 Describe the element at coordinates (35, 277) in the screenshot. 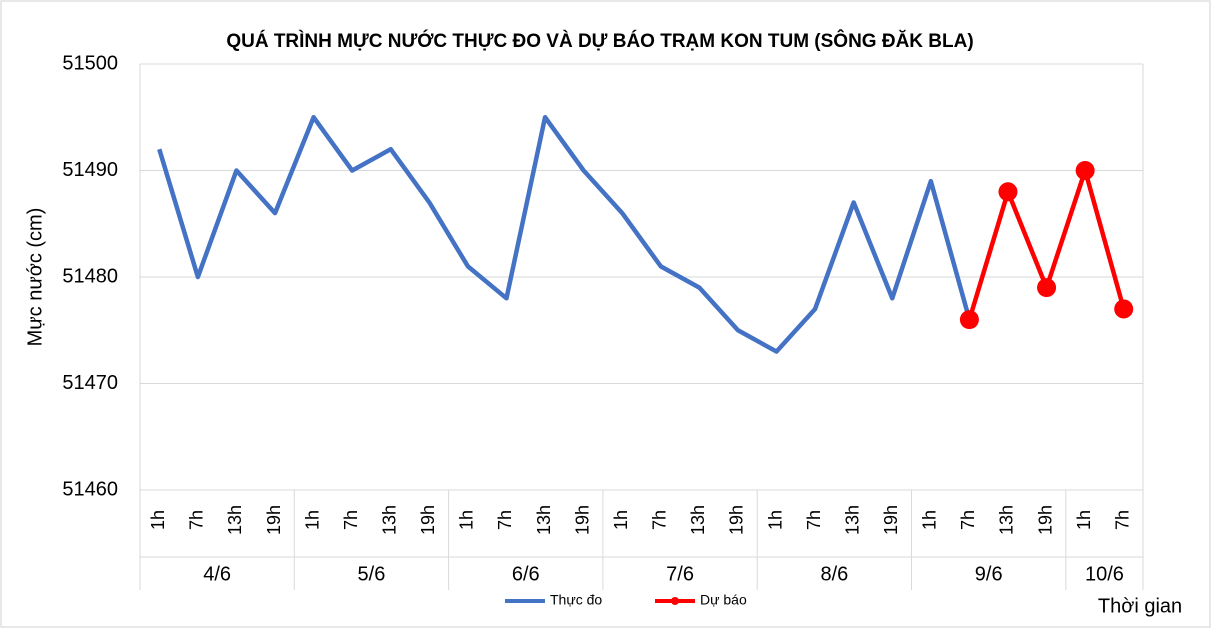

I see `y-axis-label: Mực nước (cm)` at that location.